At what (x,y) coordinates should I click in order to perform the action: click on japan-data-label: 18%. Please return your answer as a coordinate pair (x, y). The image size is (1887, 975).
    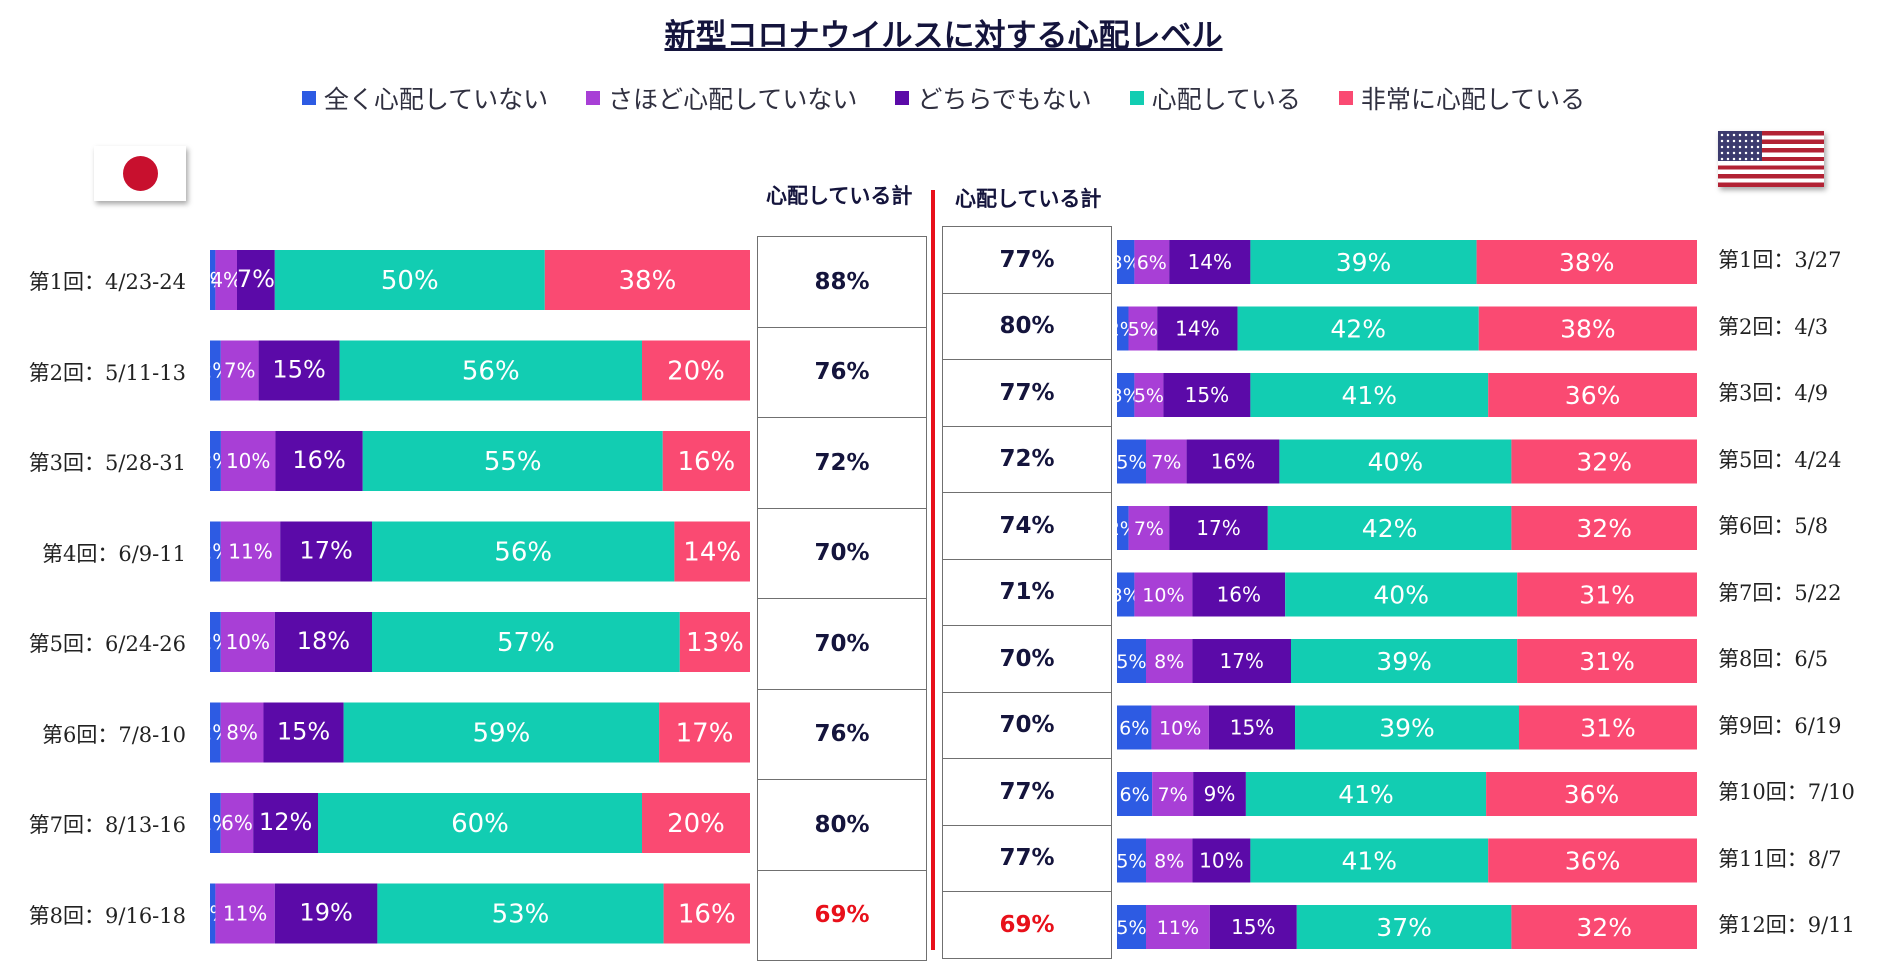
    Looking at the image, I should click on (323, 641).